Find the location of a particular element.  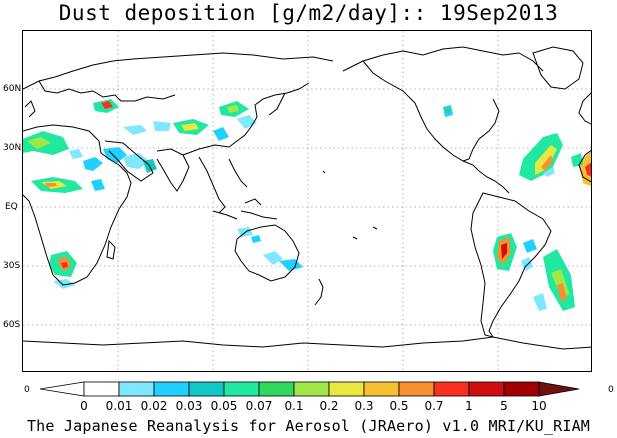

corner-label-right: 0 is located at coordinates (611, 390).